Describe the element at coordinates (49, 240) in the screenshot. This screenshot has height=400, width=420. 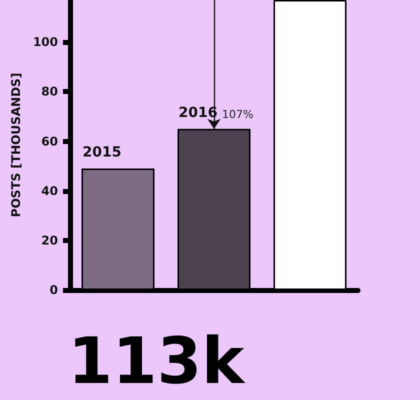
I see `y-tick-label: 20` at that location.